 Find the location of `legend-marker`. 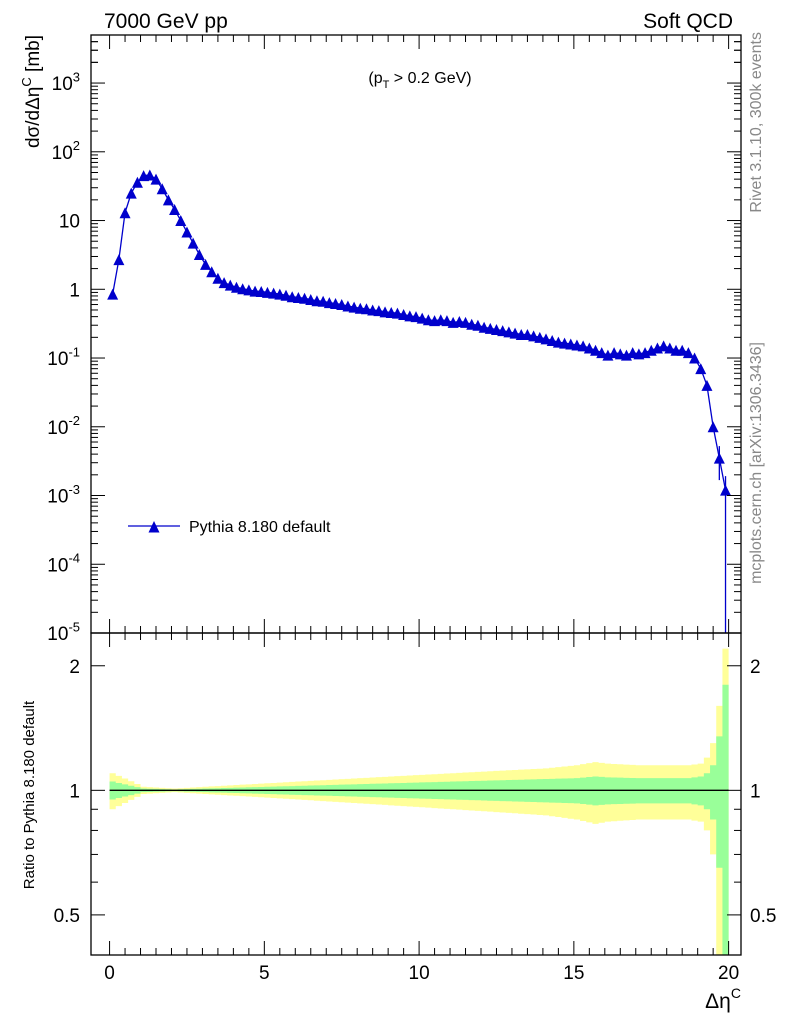

legend-marker is located at coordinates (154, 527).